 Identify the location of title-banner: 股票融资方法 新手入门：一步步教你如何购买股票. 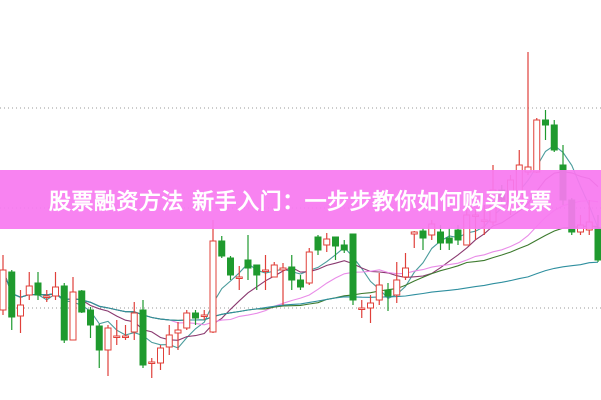
(300, 199).